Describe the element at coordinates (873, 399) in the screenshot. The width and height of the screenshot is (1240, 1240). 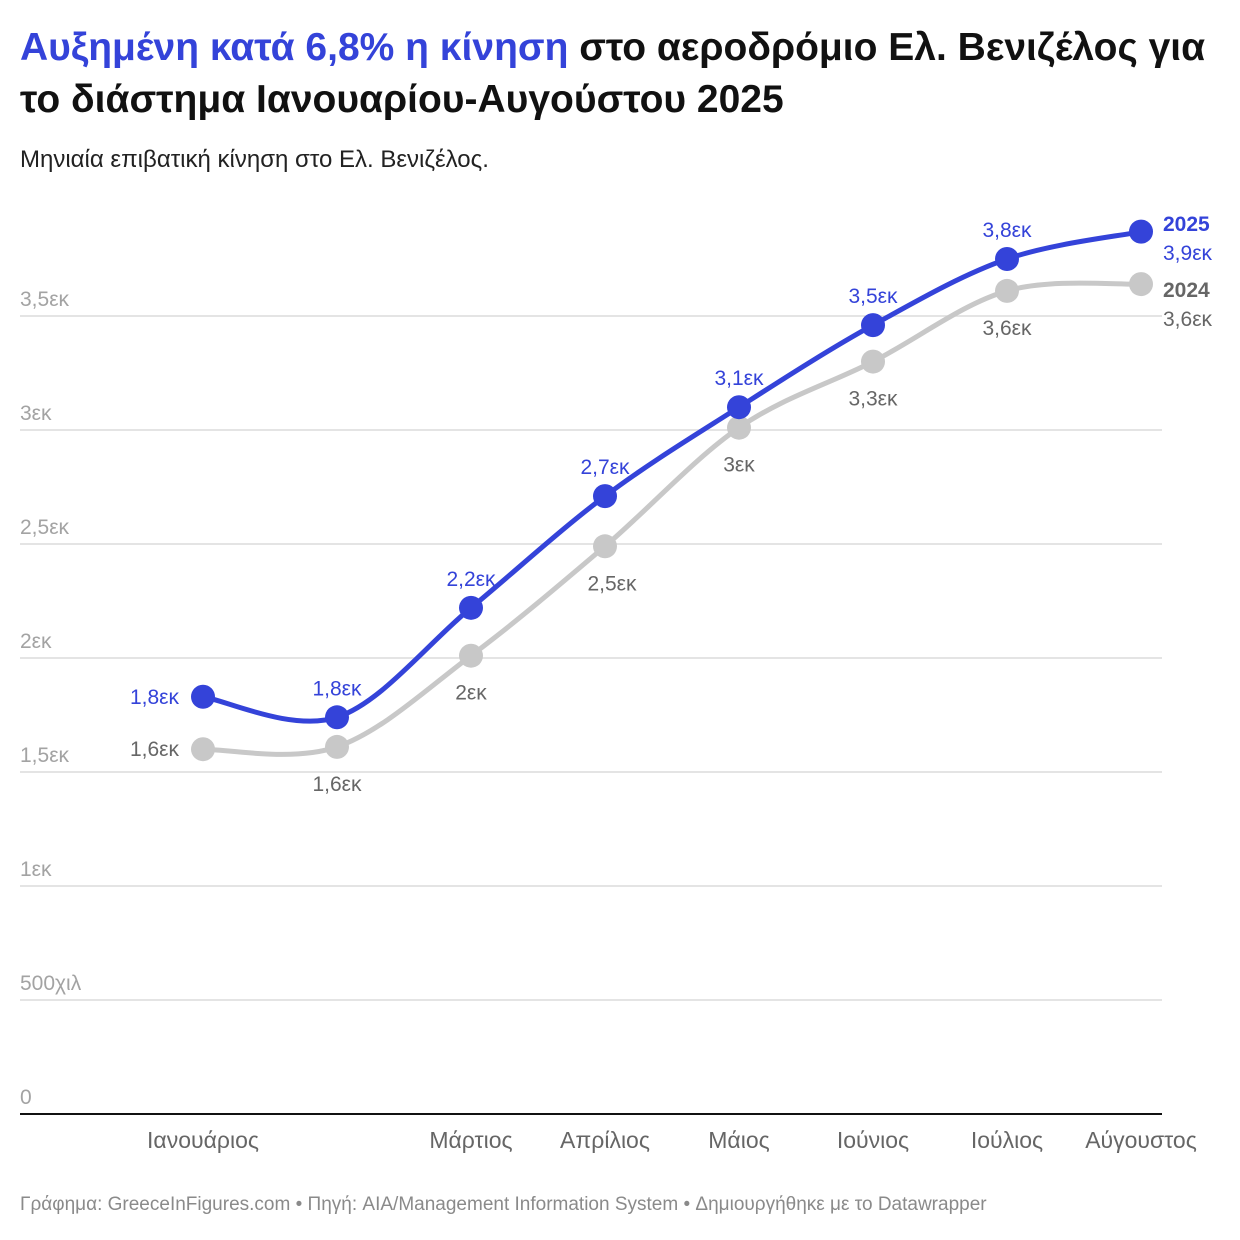
I see `data-label-2024: 3,3εκ` at that location.